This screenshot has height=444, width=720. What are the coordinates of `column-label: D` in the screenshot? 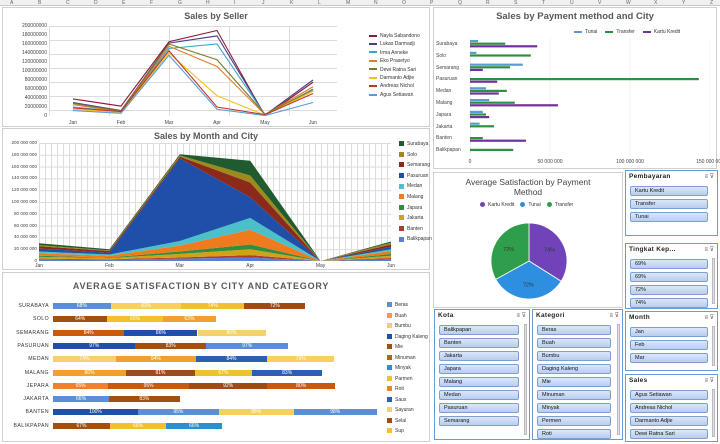 It's located at (96, 3).